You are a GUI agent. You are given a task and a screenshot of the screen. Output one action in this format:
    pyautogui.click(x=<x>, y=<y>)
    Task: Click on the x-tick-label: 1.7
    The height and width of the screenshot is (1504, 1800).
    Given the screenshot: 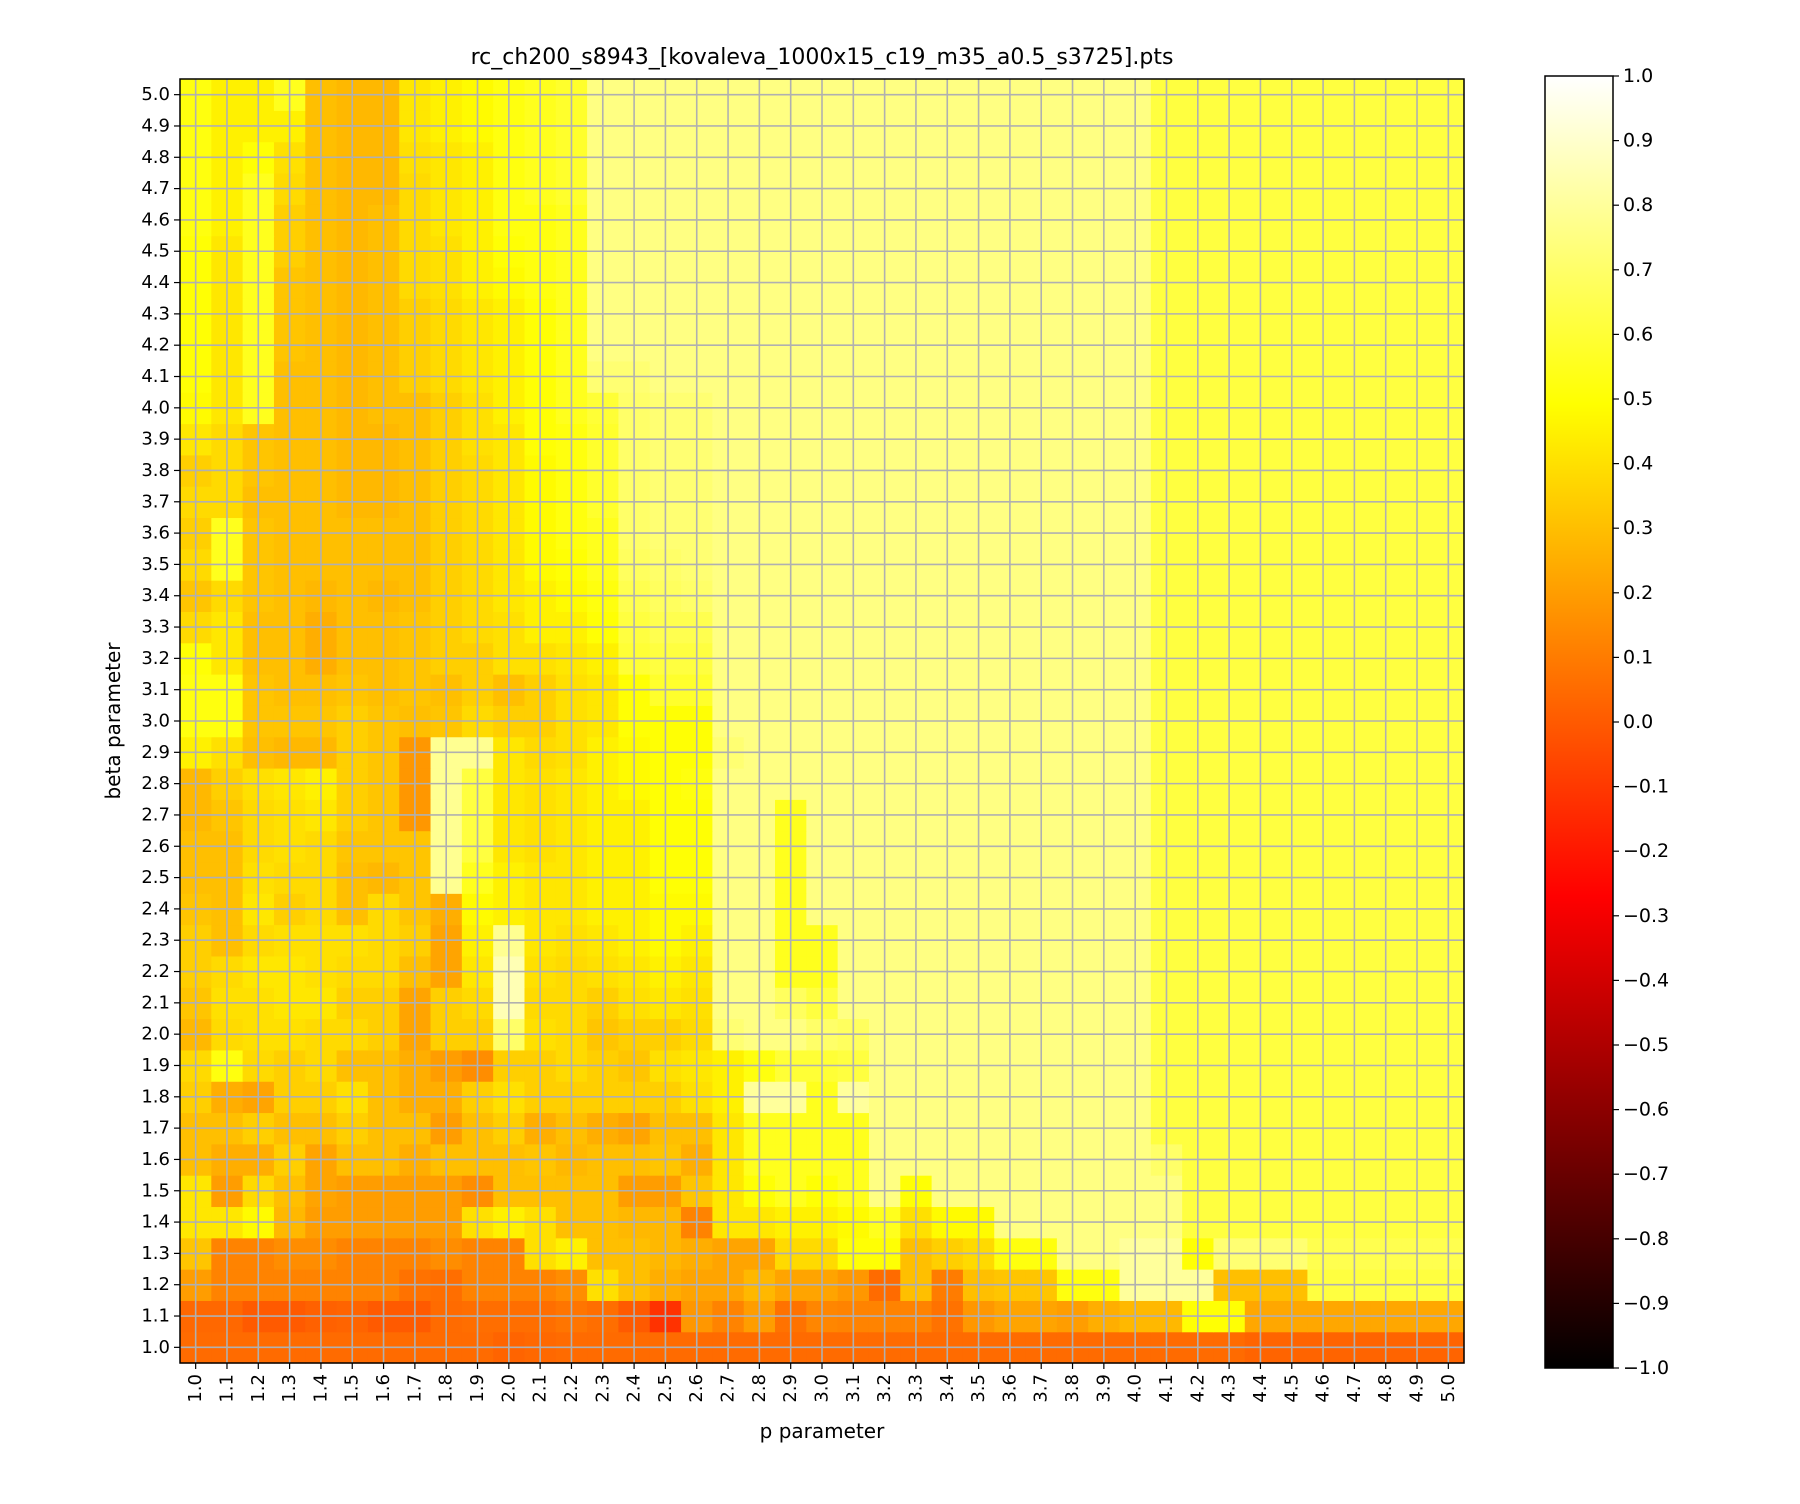 What is the action you would take?
    pyautogui.click(x=414, y=1388)
    